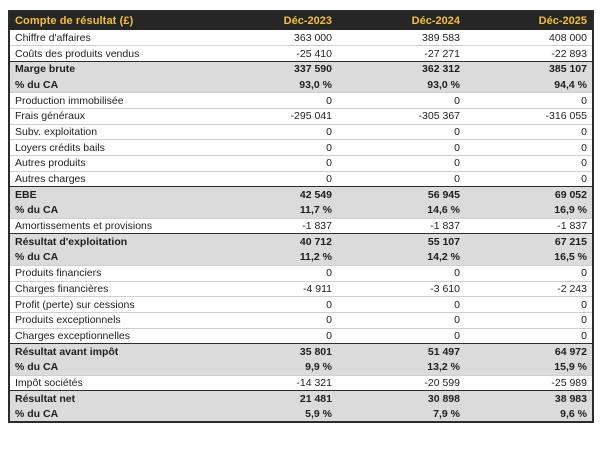 Image resolution: width=600 pixels, height=455 pixels. I want to click on table-row: Produits financiers 0 0 0, so click(301, 272).